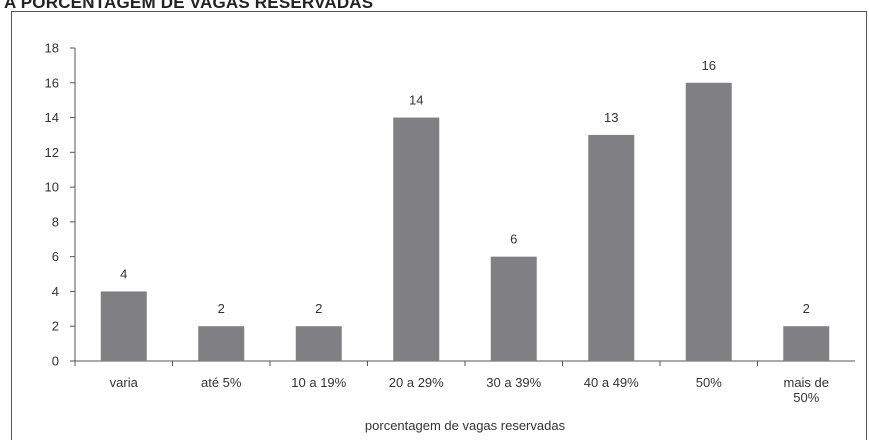 The width and height of the screenshot is (869, 440). What do you see at coordinates (124, 382) in the screenshot?
I see `x-tick-label: varia` at bounding box center [124, 382].